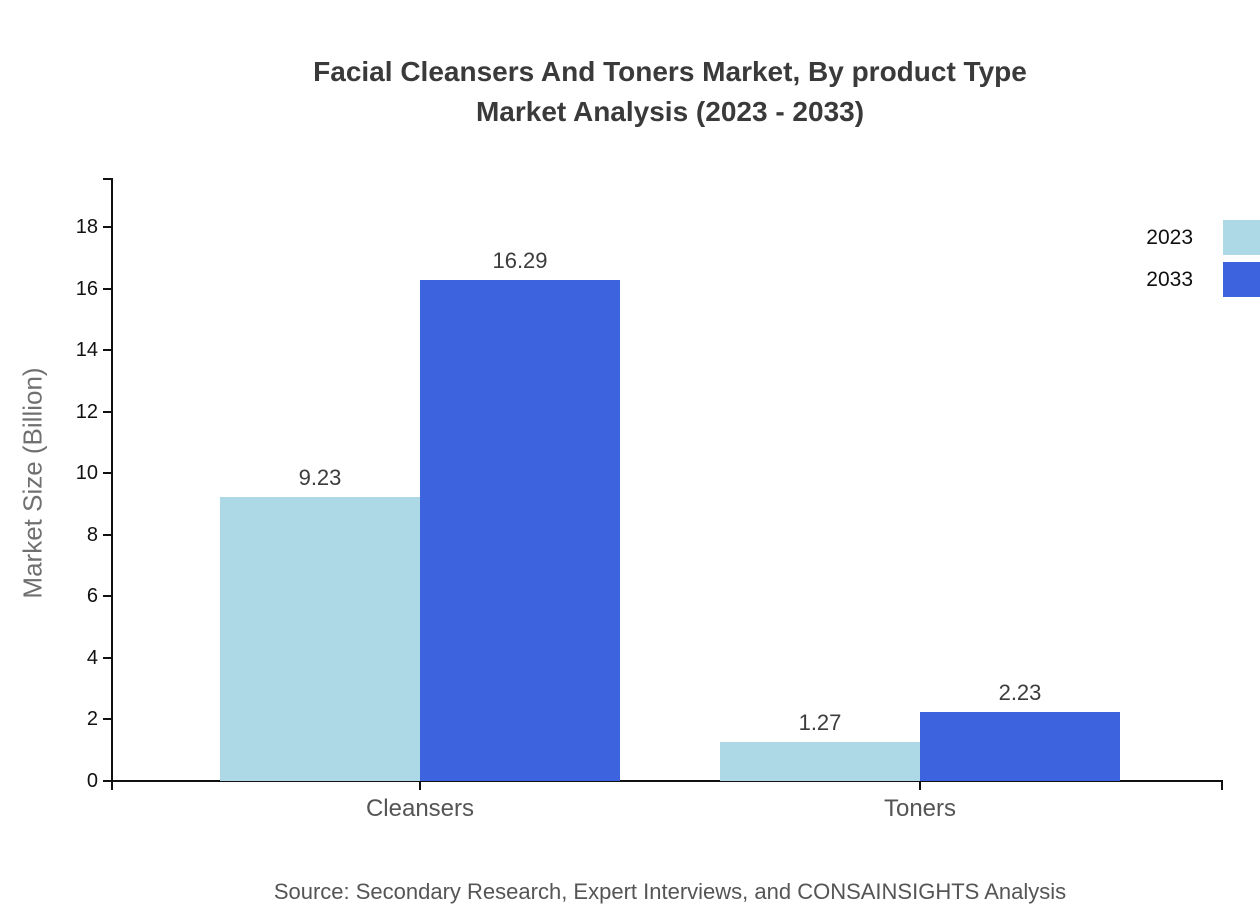  What do you see at coordinates (420, 808) in the screenshot?
I see `x-category-label: Cleansers` at bounding box center [420, 808].